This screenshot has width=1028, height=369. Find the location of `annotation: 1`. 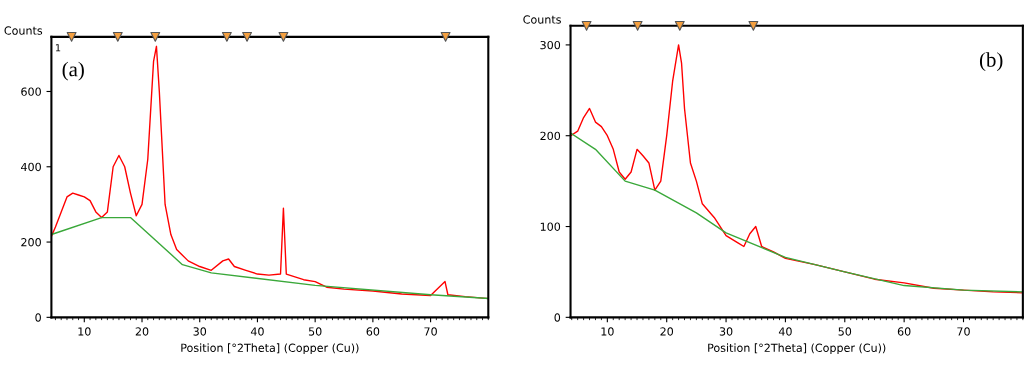

annotation: 1 is located at coordinates (58, 48).